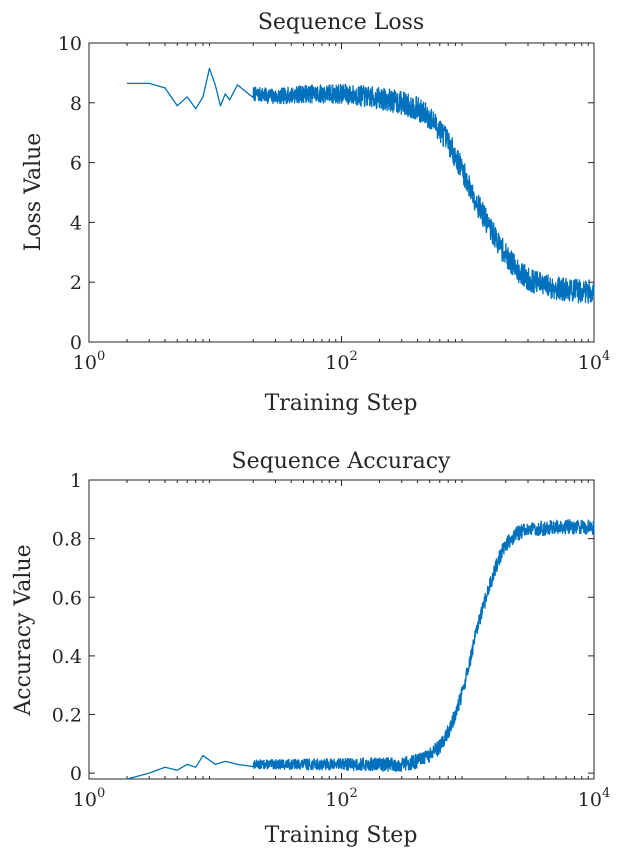  I want to click on y-tick-label: 1, so click(76, 481).